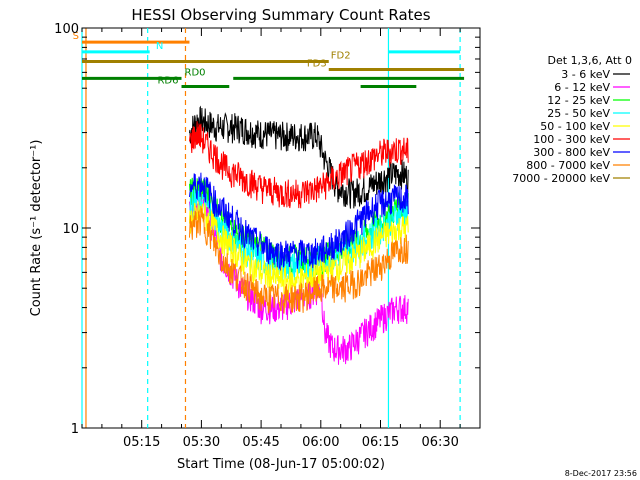  I want to click on x-tick-label: 06:15, so click(380, 442).